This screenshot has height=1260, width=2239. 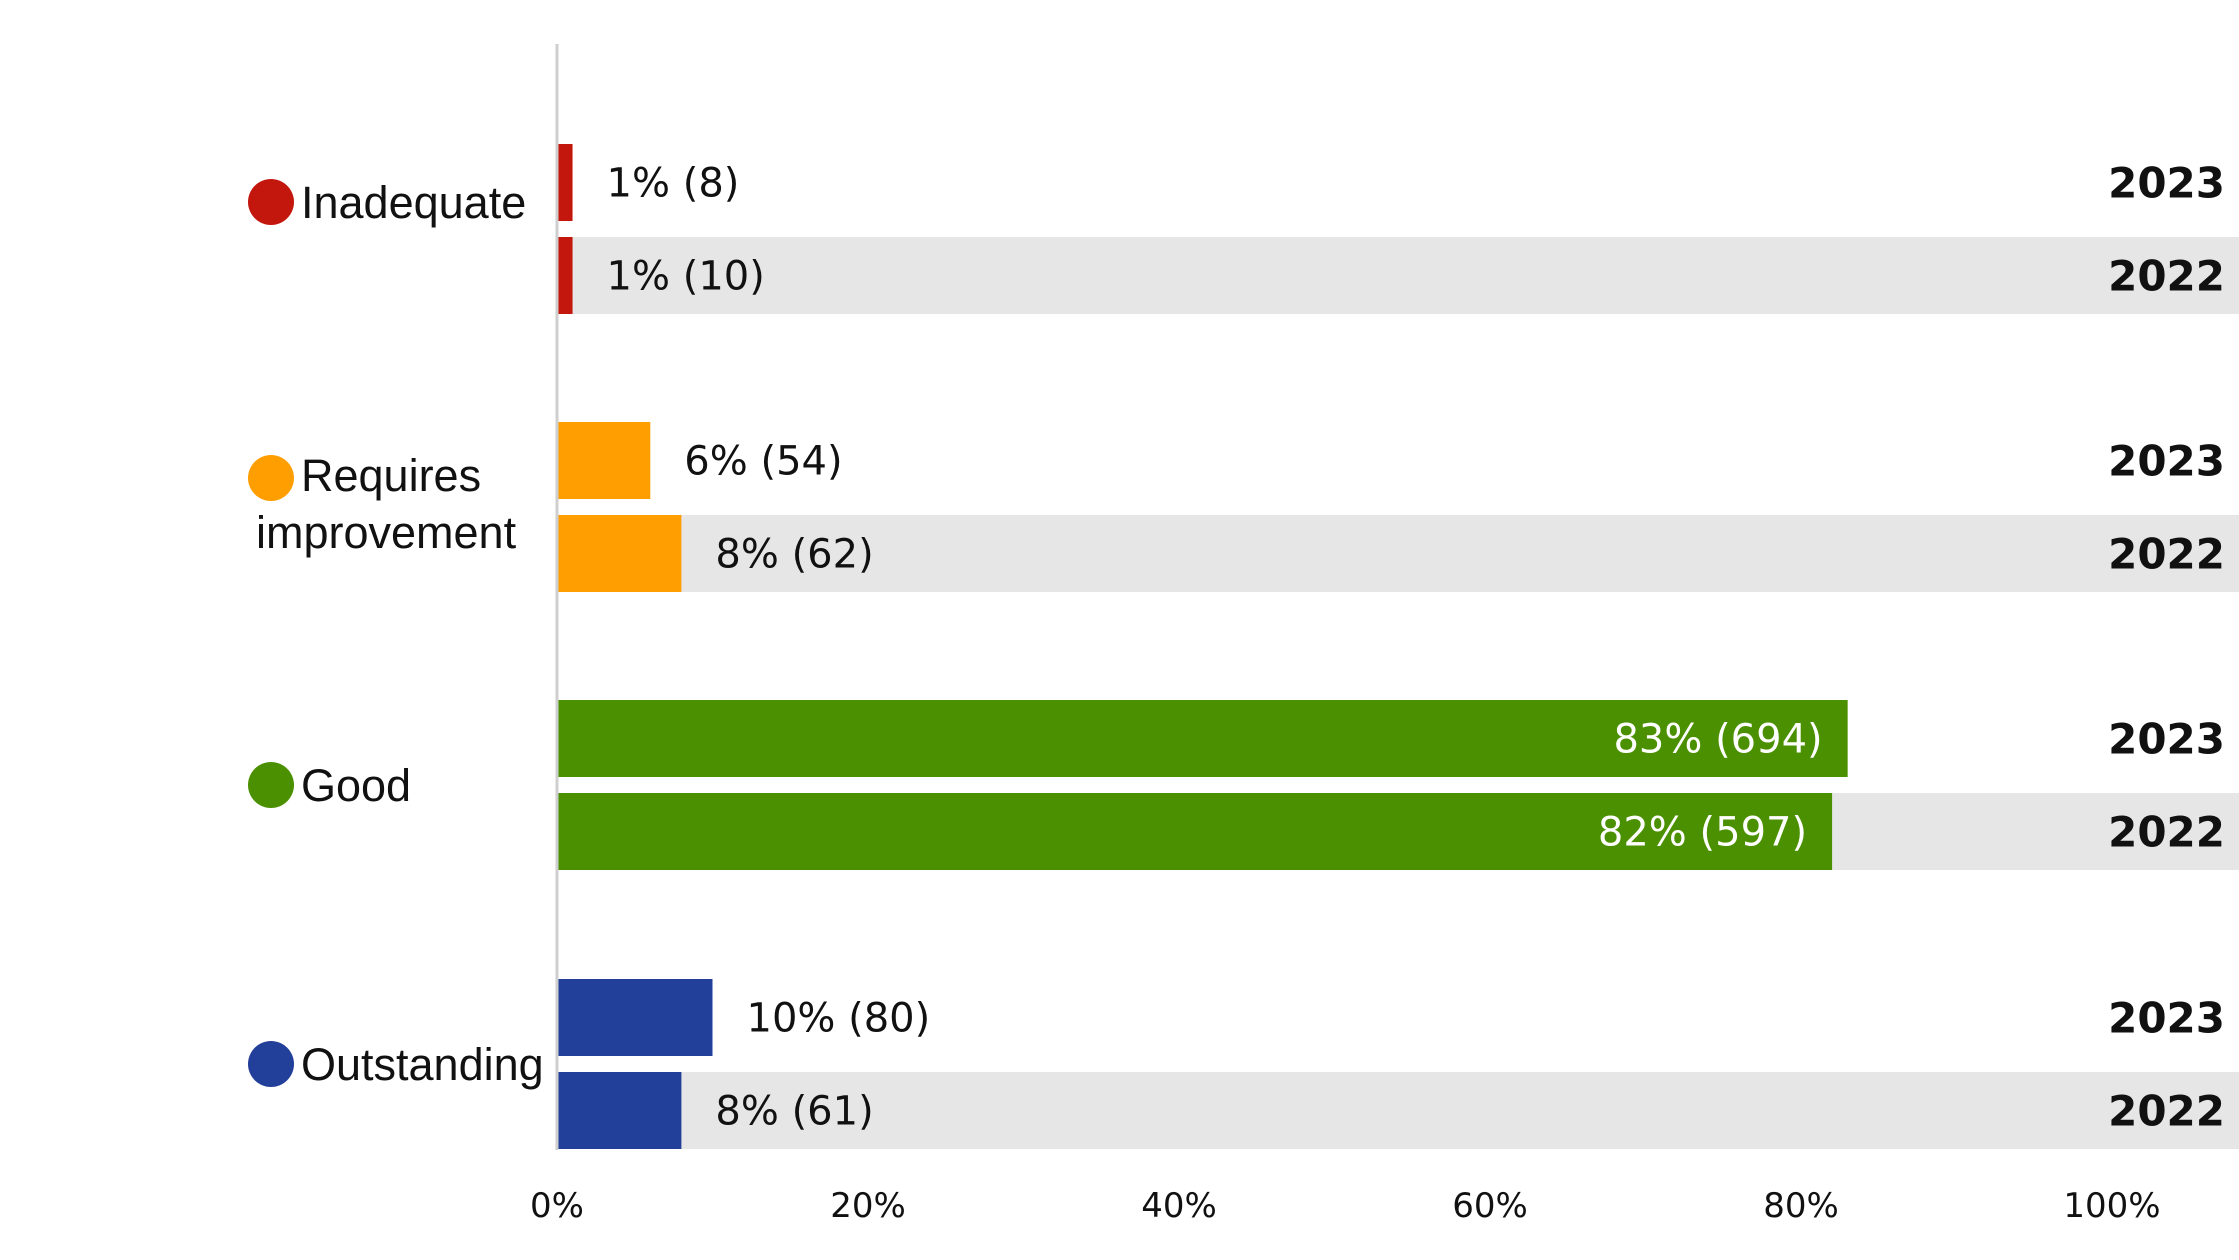 What do you see at coordinates (763, 462) in the screenshot?
I see `value-label-requires-improvement-2023: 6% (54)` at bounding box center [763, 462].